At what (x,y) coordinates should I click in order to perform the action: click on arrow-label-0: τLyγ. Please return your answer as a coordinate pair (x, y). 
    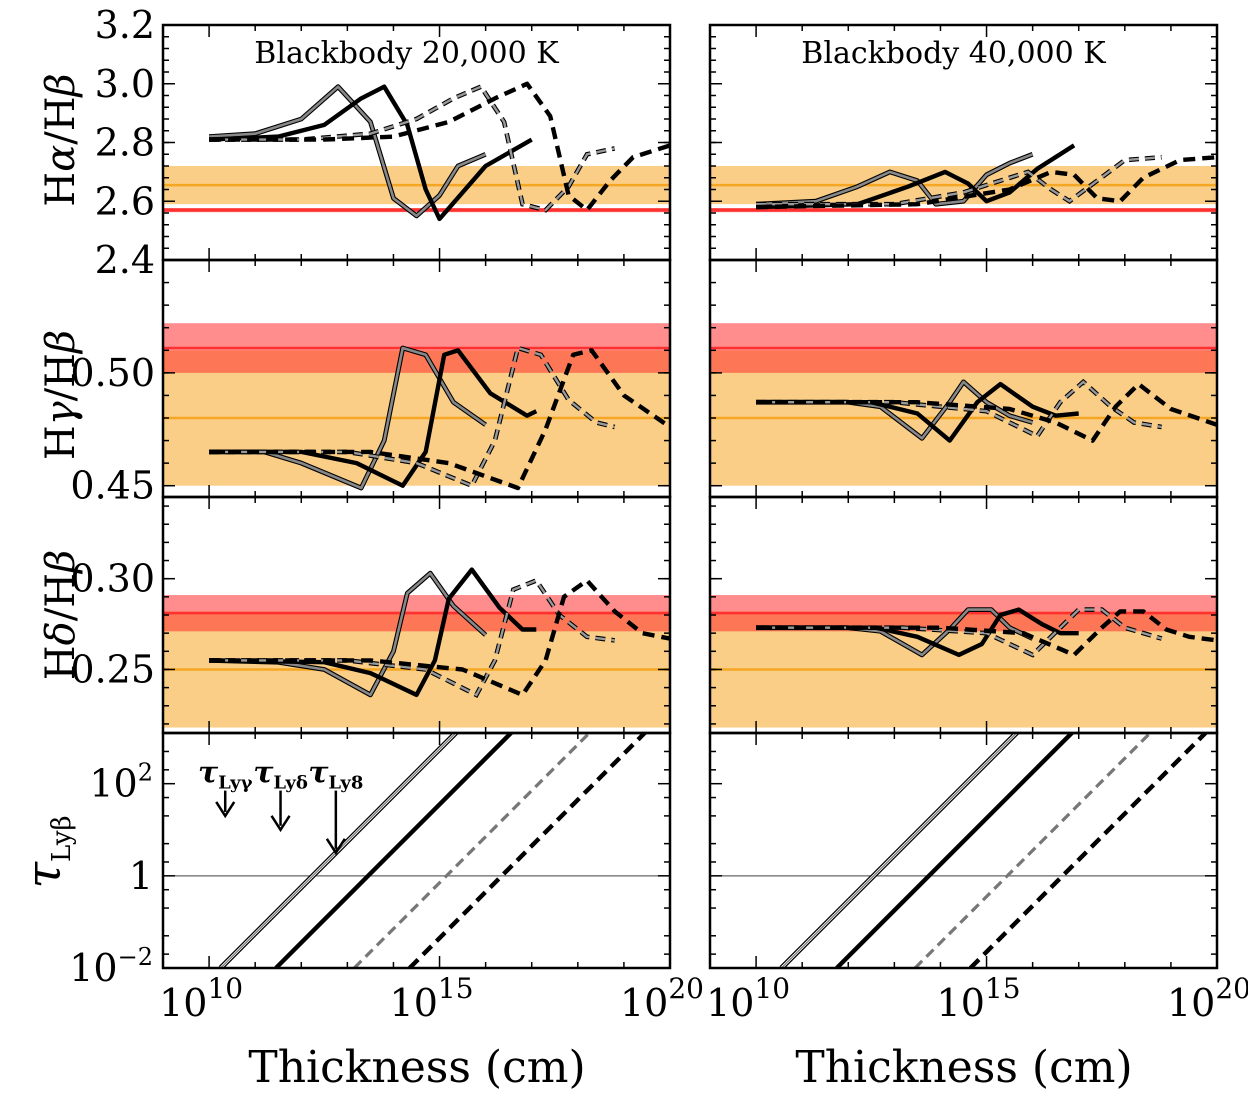
    Looking at the image, I should click on (225, 775).